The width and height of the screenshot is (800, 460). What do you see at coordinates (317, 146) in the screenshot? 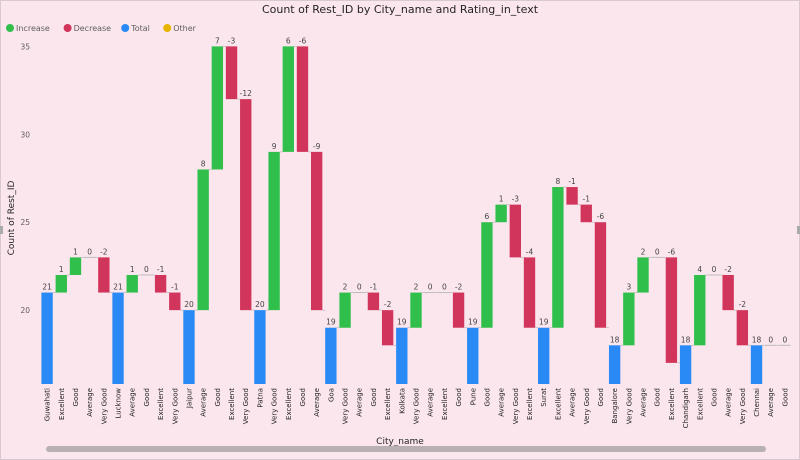
I see `data-label: -9` at bounding box center [317, 146].